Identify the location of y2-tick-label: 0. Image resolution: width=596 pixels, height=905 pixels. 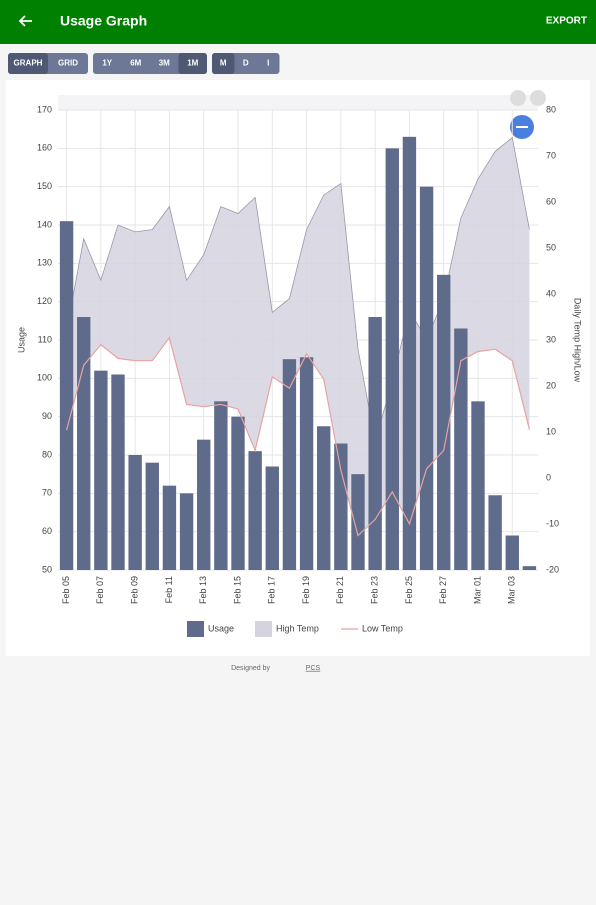
(548, 477).